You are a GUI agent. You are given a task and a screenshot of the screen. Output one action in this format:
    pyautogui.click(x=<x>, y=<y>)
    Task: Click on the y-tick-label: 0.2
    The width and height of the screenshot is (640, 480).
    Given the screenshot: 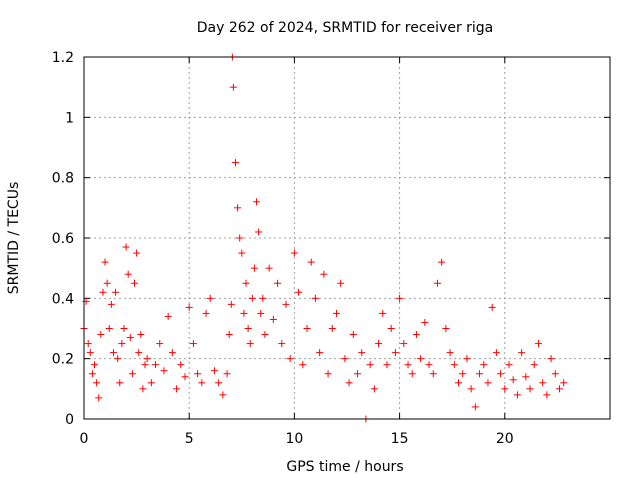 What is the action you would take?
    pyautogui.click(x=63, y=360)
    